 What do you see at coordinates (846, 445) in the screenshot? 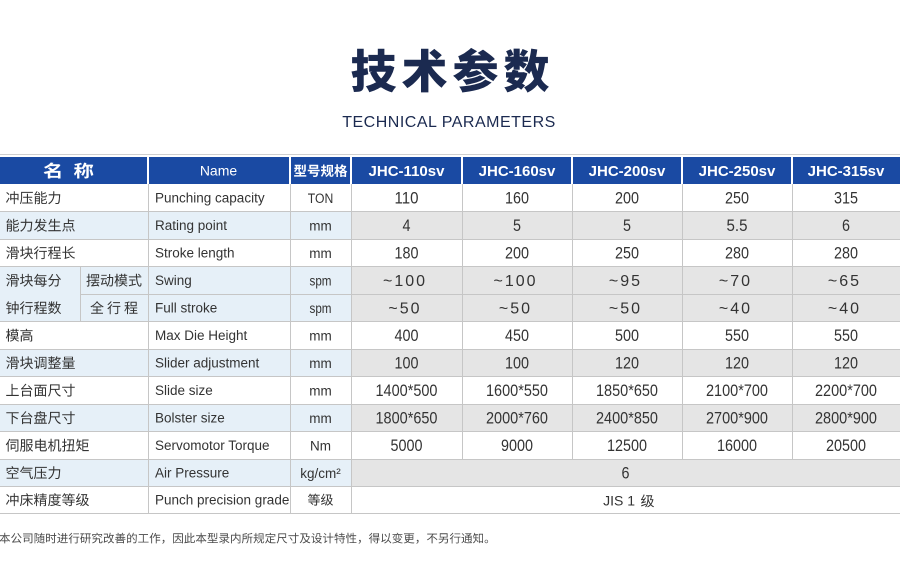
I see `svg-text: 20500` at bounding box center [846, 445].